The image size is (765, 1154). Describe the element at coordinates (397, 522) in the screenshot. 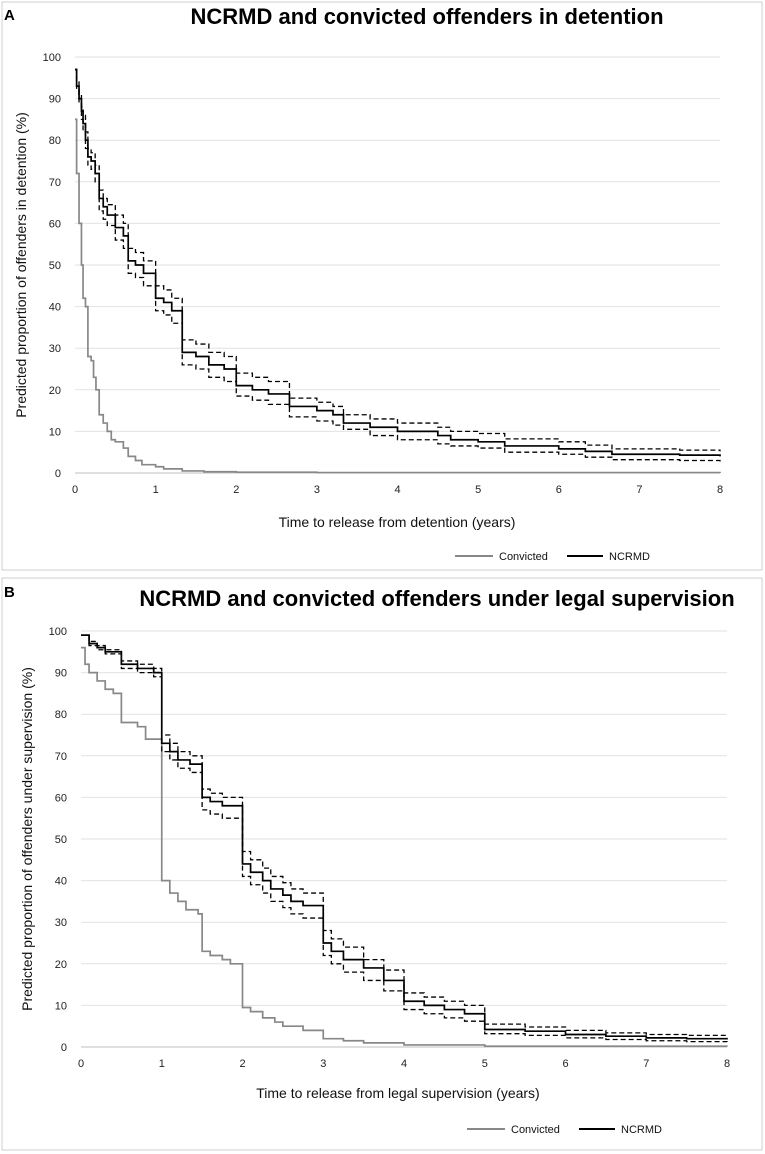

I see `x-axis-label: Time to release from detention (years)` at that location.